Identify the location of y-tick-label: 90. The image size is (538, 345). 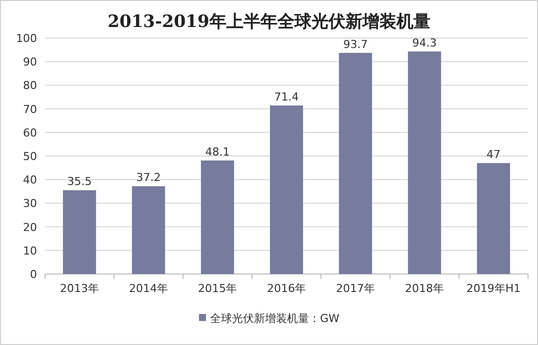
(30, 62).